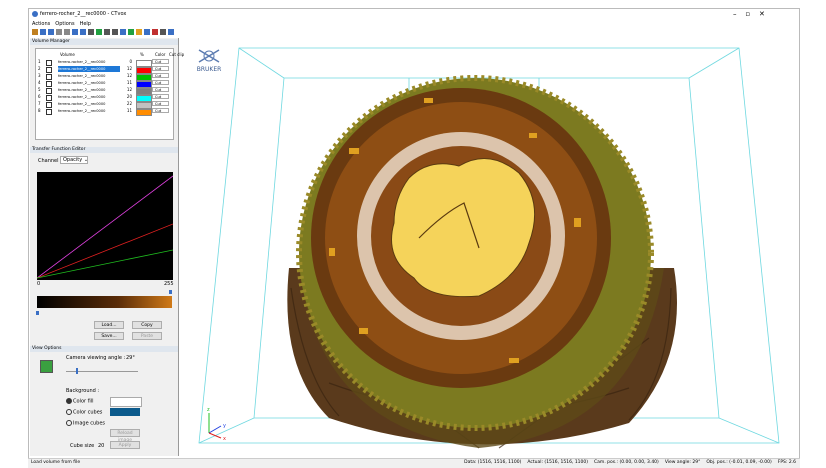  I want to click on percent: 12, so click(129, 75).